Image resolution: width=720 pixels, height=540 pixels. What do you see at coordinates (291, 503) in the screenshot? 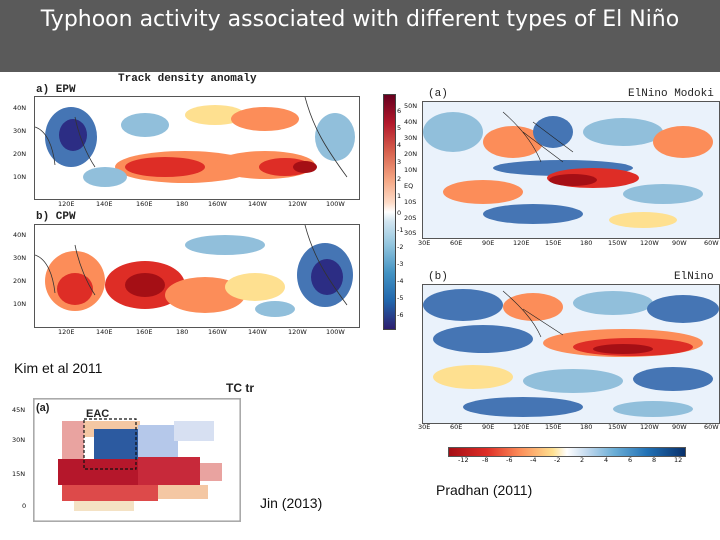
I see `jin-citation: Jin (2013)` at bounding box center [291, 503].